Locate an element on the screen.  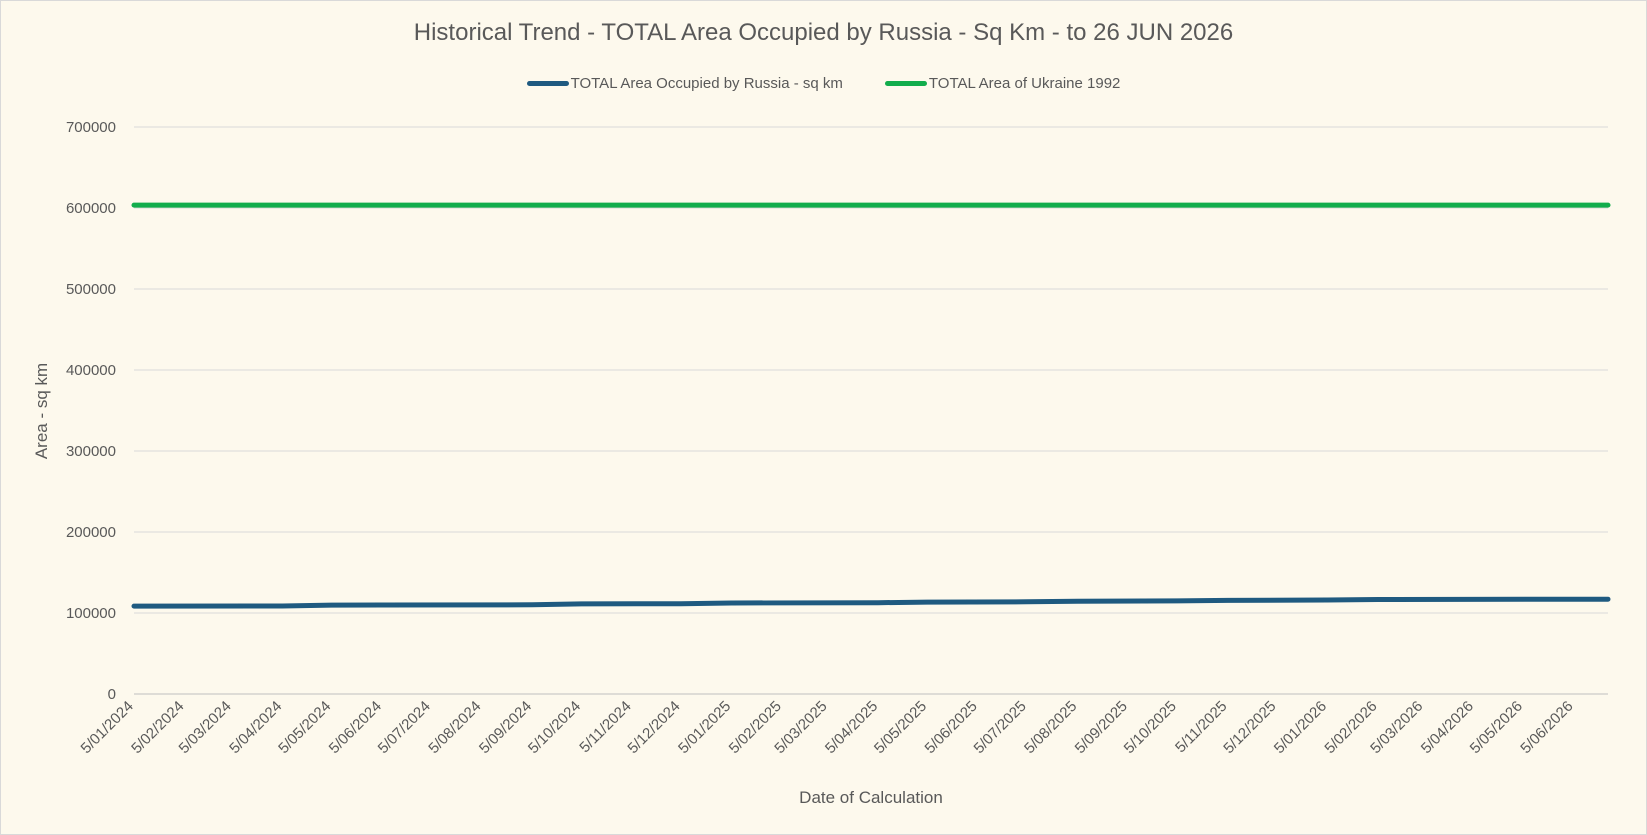
legend-label-ukraine: TOTAL Area of Ukraine 1992 is located at coordinates (1024, 83).